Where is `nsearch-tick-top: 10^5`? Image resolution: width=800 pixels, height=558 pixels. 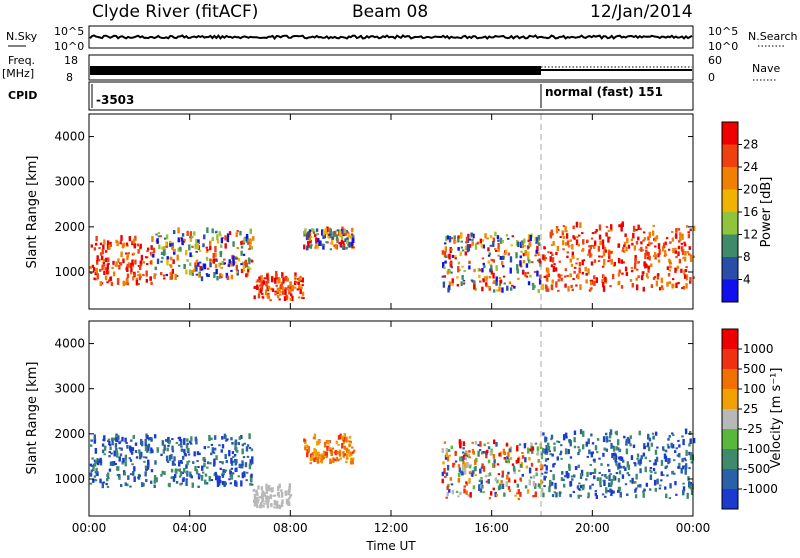
nsearch-tick-top: 10^5 is located at coordinates (723, 31).